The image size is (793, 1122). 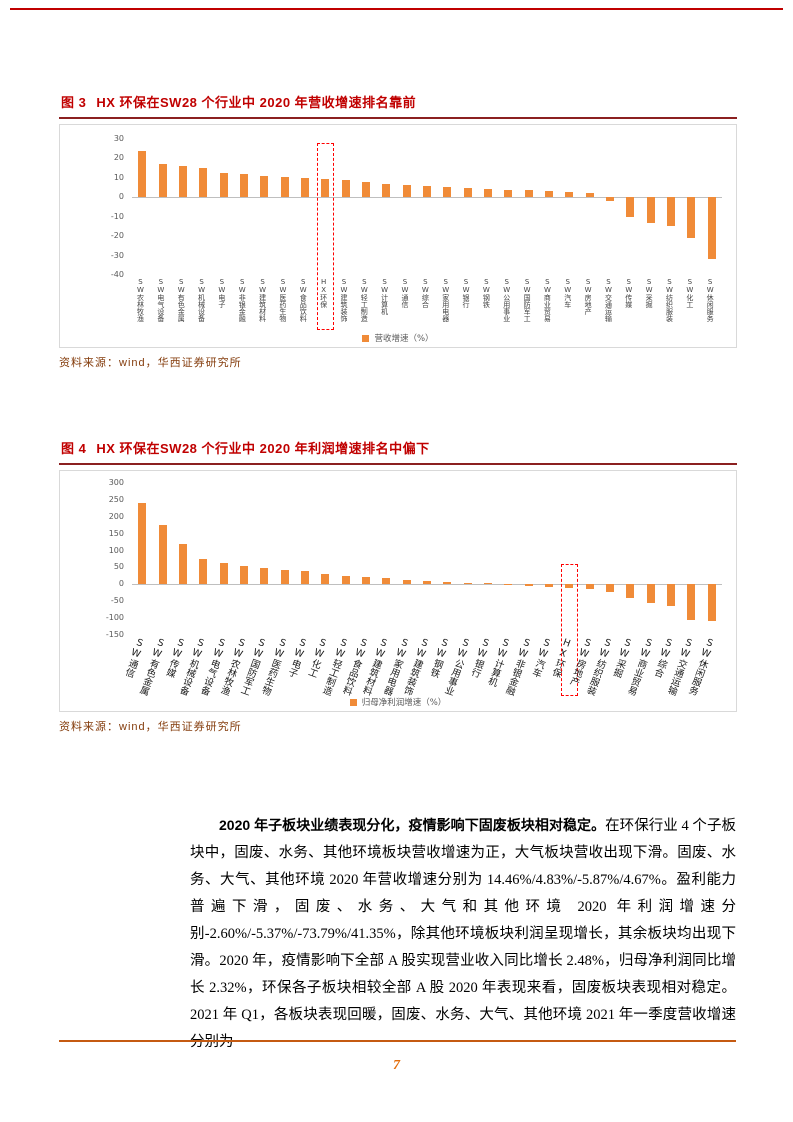 I want to click on x-axis-label: SW农林牧渔, so click(x=140, y=300).